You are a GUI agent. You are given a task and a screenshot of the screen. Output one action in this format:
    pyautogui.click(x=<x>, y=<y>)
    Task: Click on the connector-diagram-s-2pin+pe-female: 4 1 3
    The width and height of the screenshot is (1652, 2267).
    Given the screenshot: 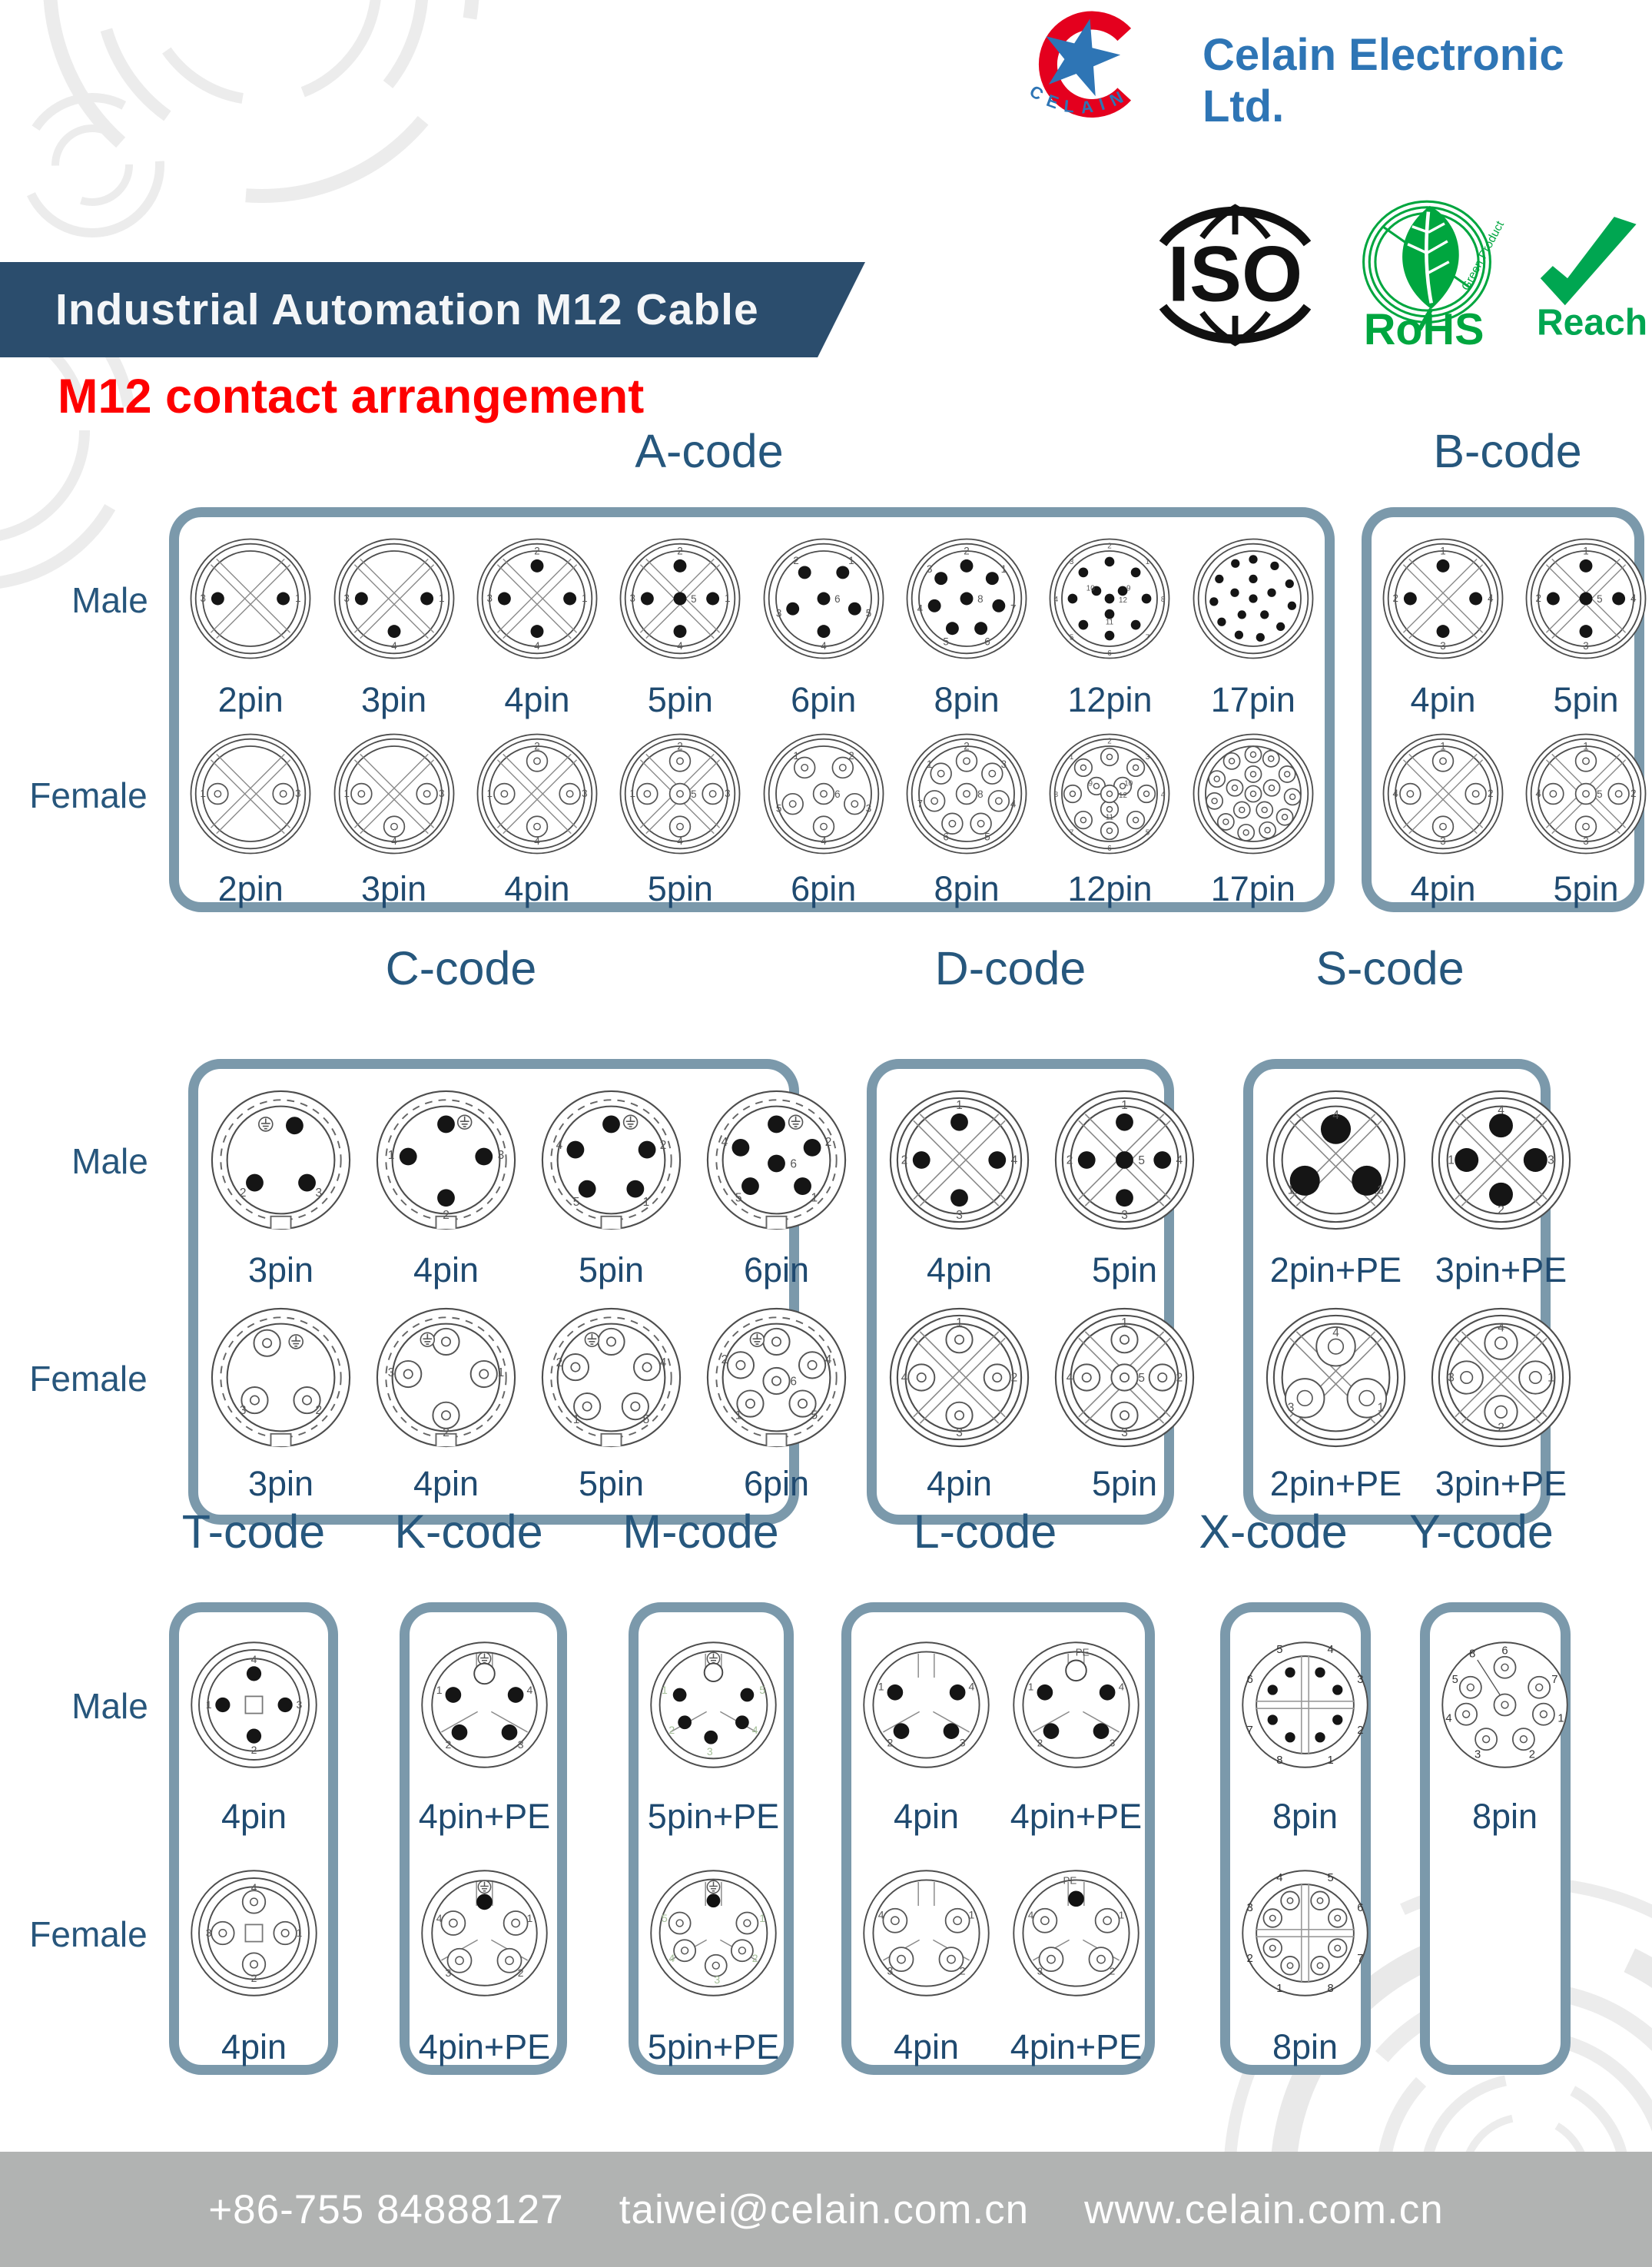 What is the action you would take?
    pyautogui.click(x=1336, y=1377)
    